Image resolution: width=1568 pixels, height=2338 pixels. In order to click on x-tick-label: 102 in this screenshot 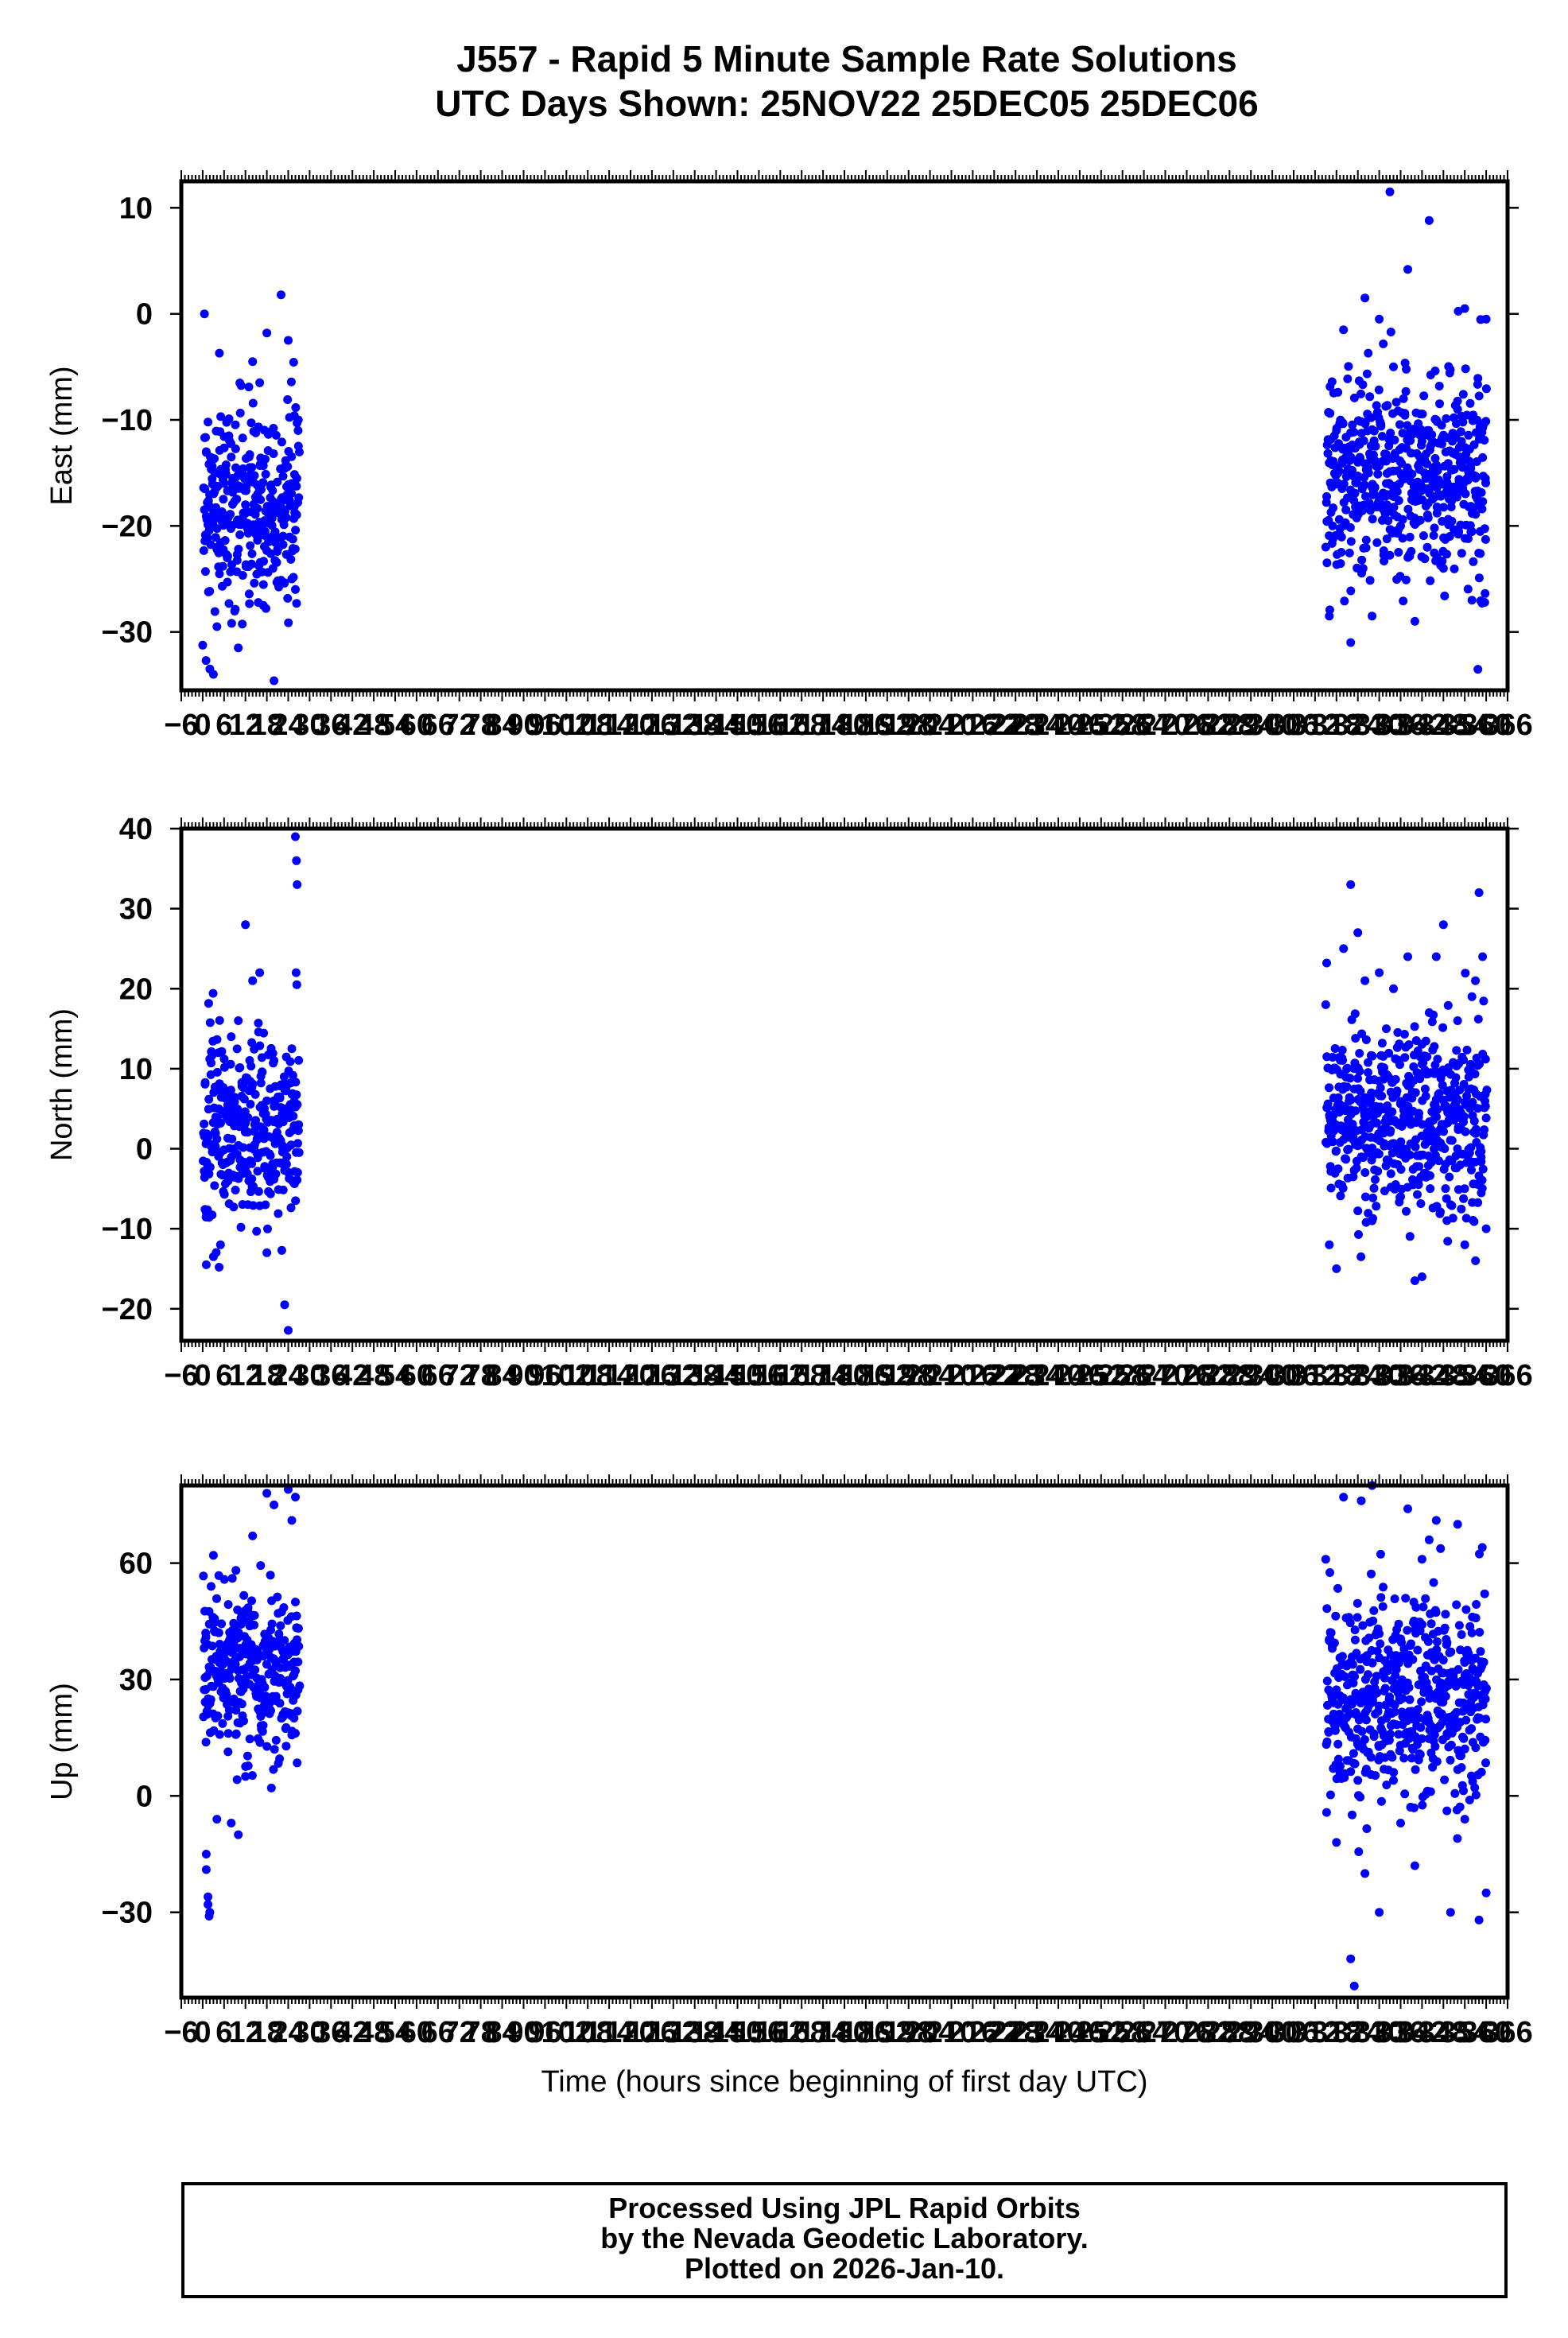, I will do `click(566, 2032)`.